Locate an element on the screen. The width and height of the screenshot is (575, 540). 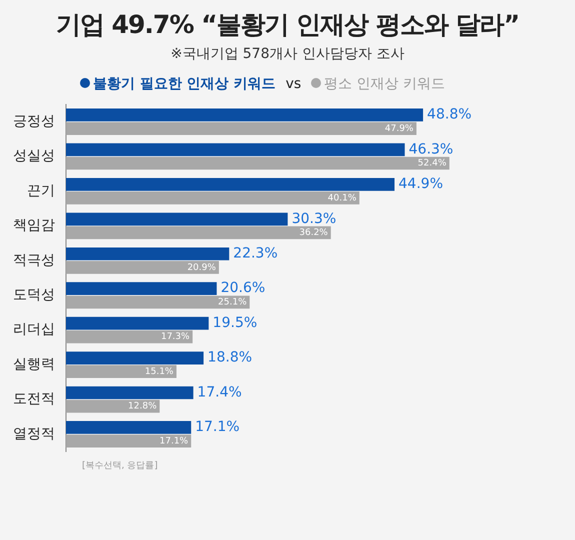
data-label: 30.3% is located at coordinates (314, 218).